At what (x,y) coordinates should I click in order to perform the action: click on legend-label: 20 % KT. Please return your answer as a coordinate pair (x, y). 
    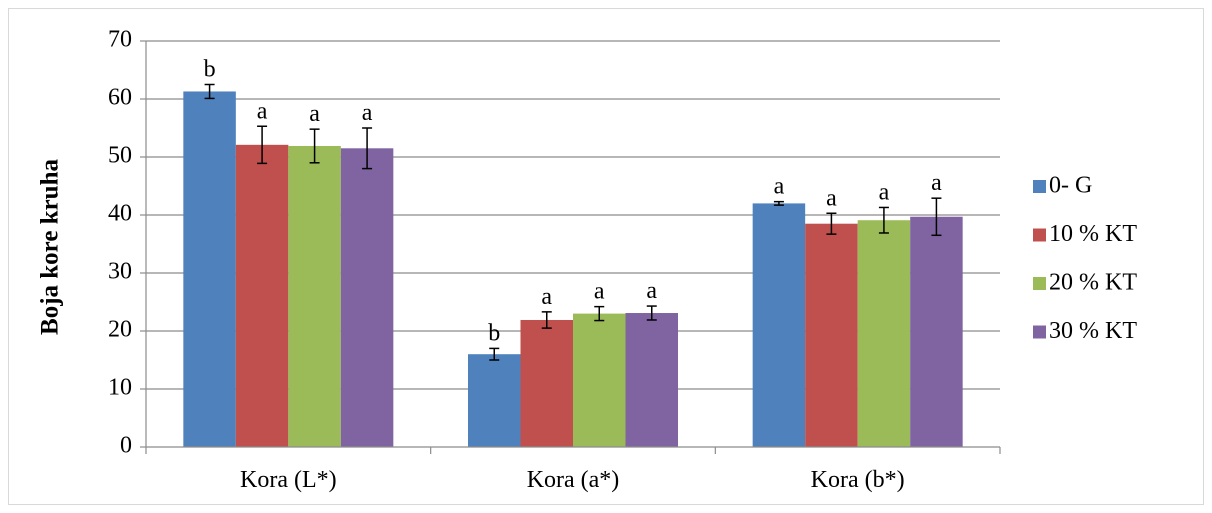
    Looking at the image, I should click on (1093, 283).